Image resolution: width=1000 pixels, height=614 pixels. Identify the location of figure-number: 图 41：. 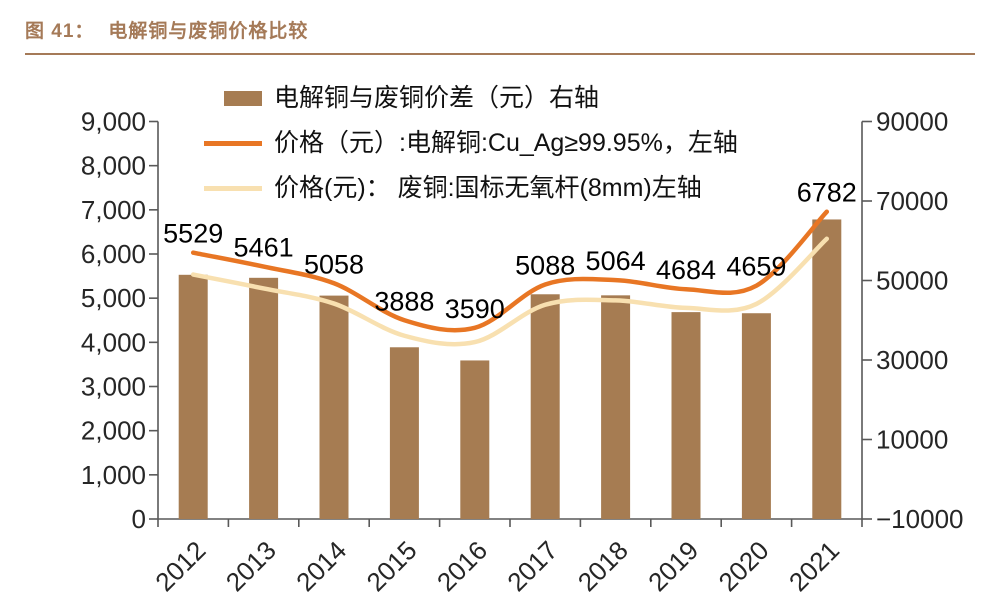
(60, 31).